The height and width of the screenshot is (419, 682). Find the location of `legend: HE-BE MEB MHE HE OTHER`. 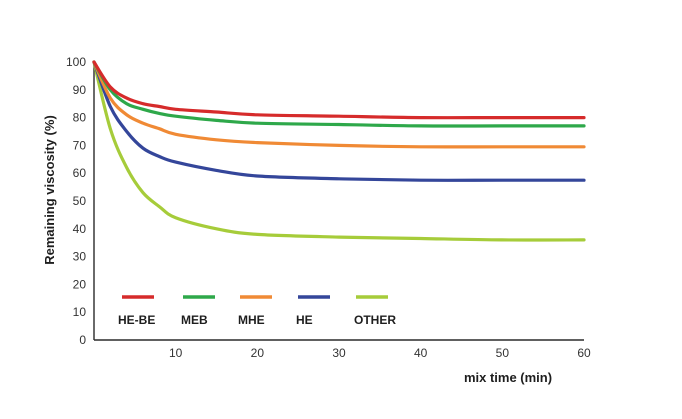

legend: HE-BE MEB MHE HE OTHER is located at coordinates (257, 311).